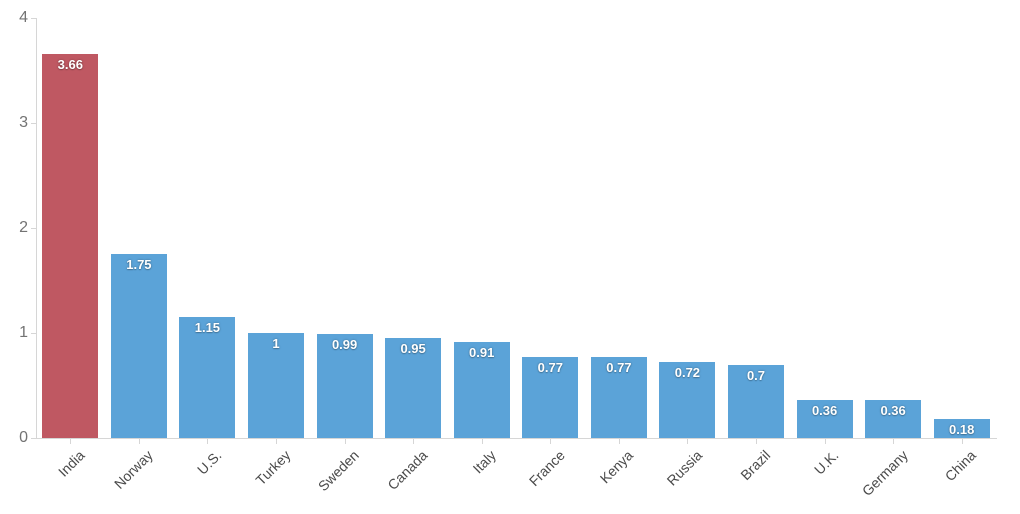  I want to click on bar-india: 3.66, so click(70, 245).